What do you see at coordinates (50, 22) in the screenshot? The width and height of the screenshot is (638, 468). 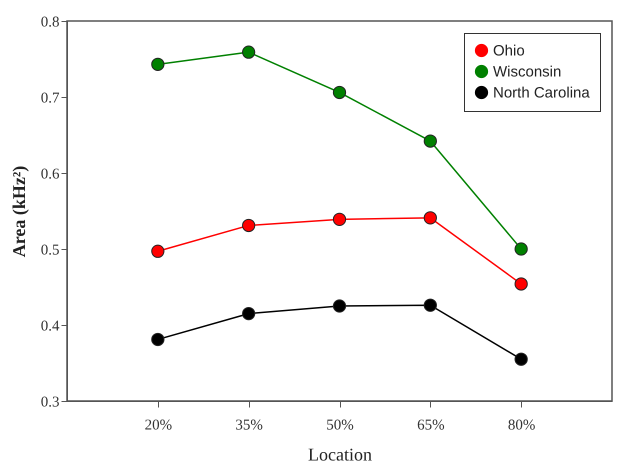 I see `y-tick-label: 0.8` at bounding box center [50, 22].